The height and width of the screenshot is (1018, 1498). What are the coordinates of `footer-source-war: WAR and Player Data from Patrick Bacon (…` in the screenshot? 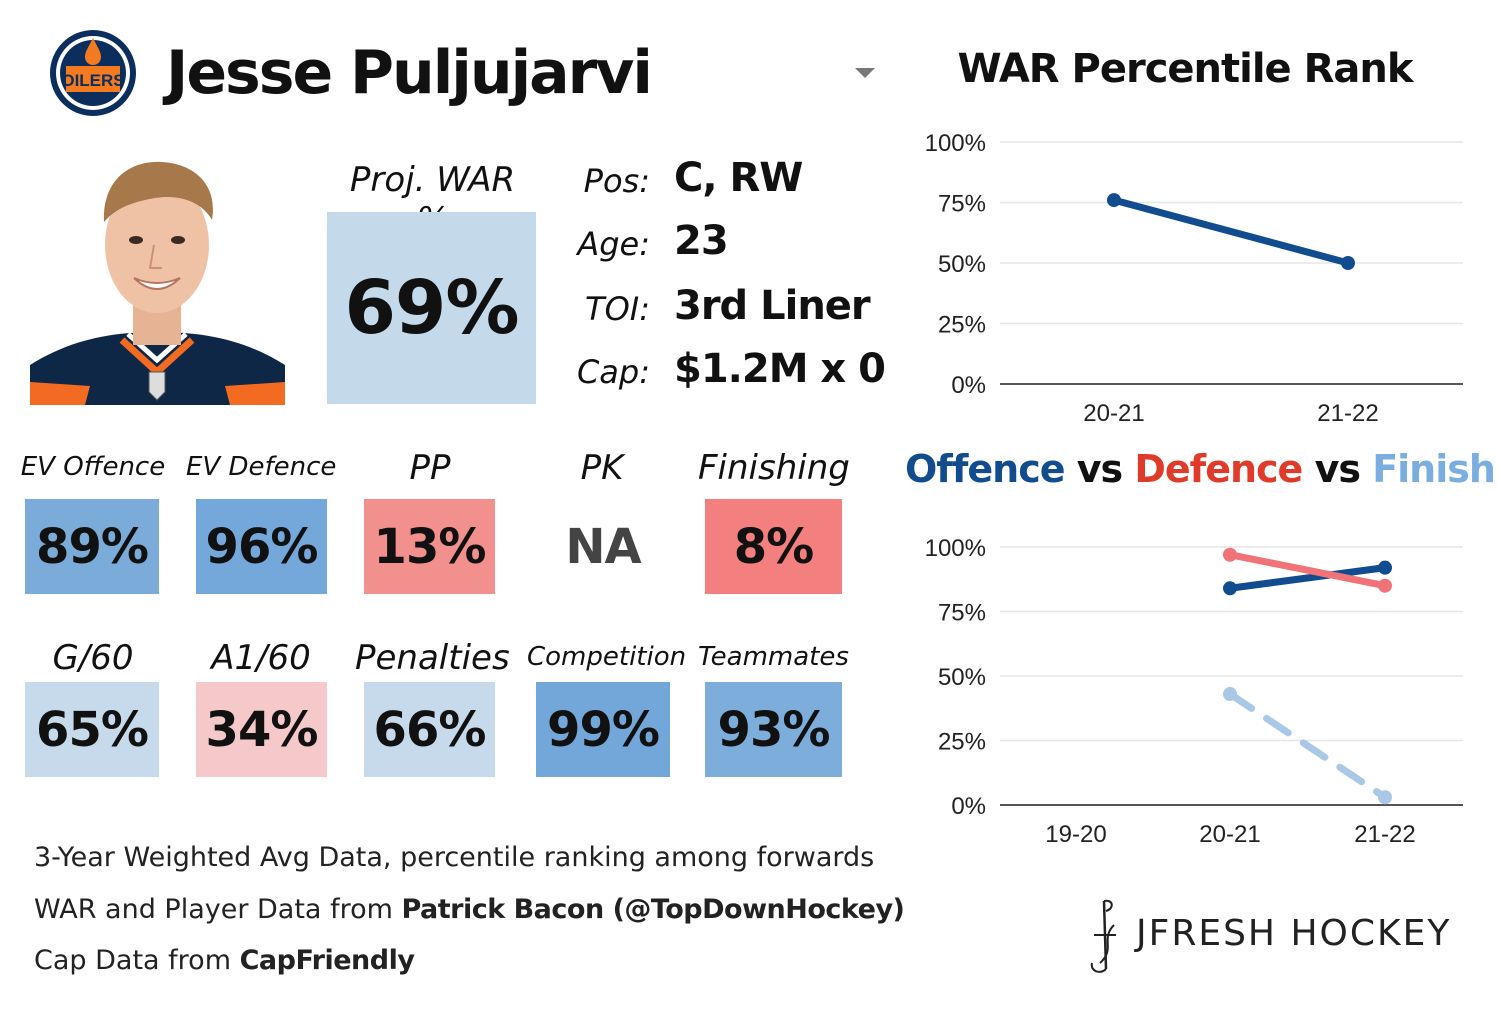 It's located at (469, 909).